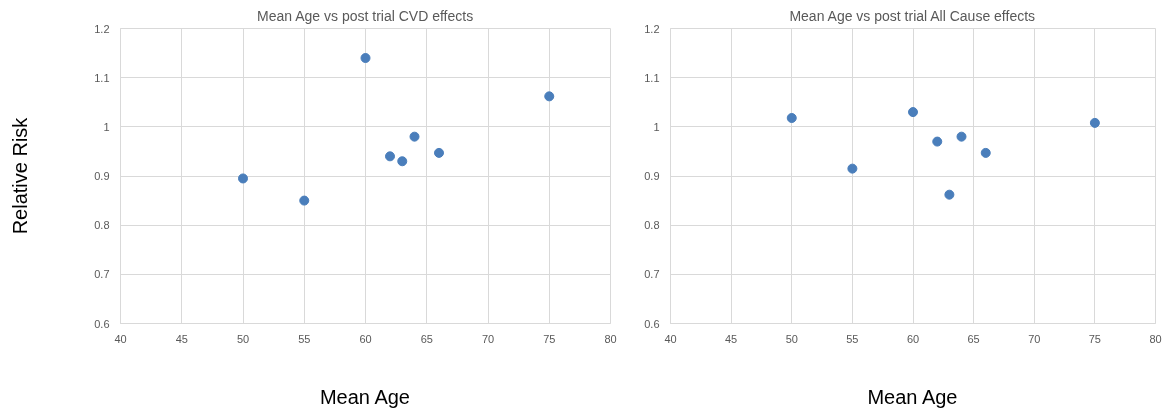 This screenshot has height=414, width=1175. Describe the element at coordinates (365, 15) in the screenshot. I see `chart-title: Mean Age vs post trial CVD effects` at that location.